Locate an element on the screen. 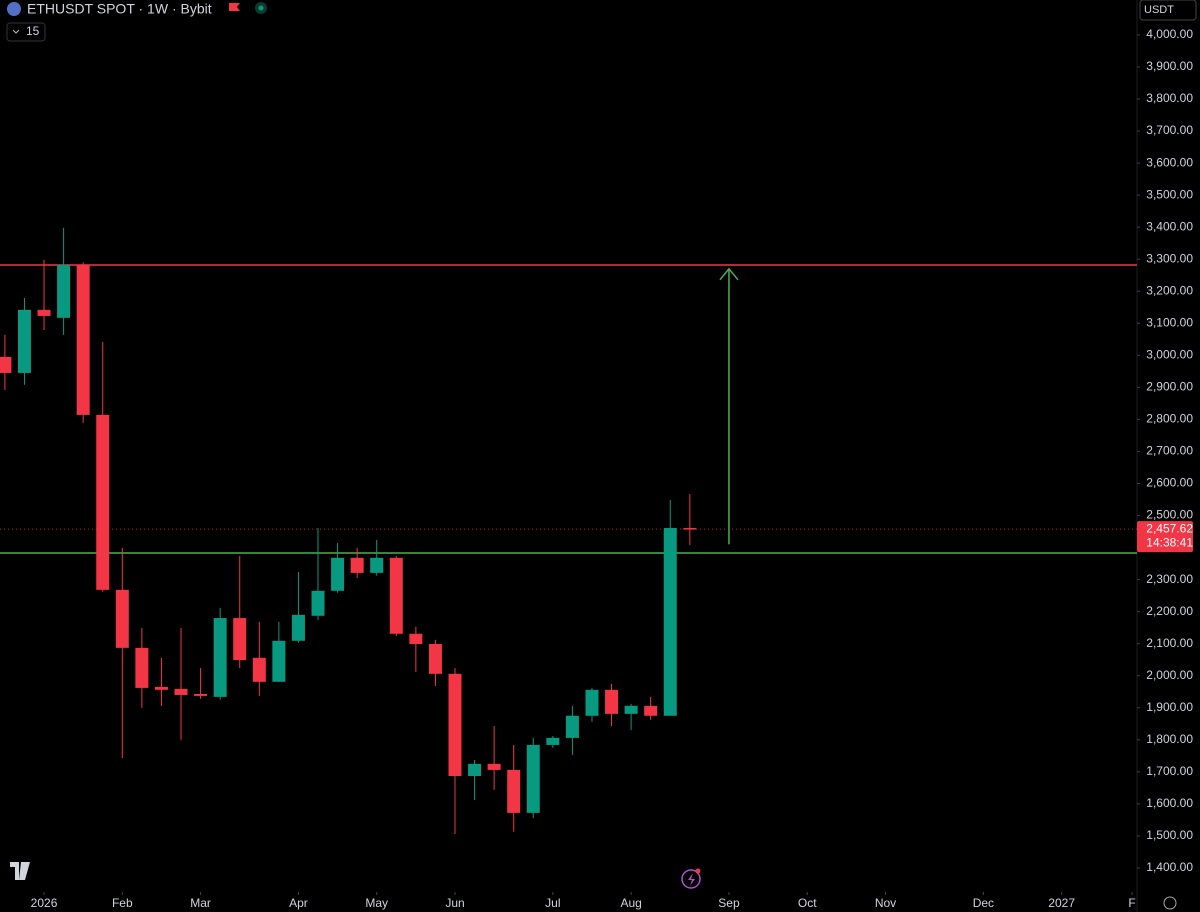  x-tick-label: Nov is located at coordinates (885, 903).